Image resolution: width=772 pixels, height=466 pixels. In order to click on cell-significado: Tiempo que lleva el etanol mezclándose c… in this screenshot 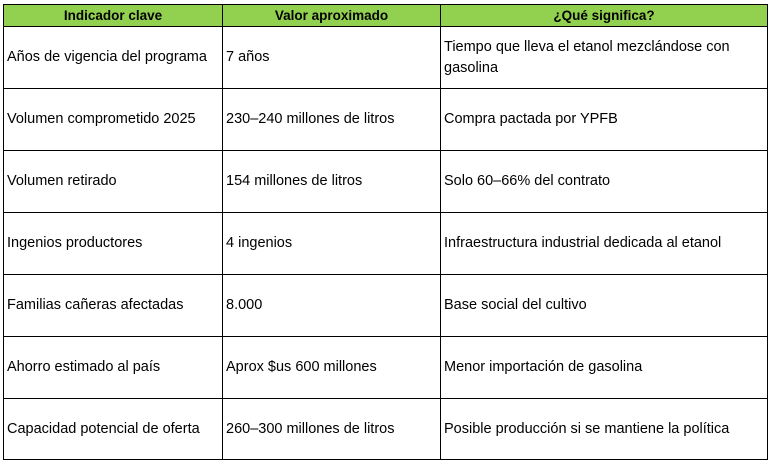, I will do `click(604, 57)`.